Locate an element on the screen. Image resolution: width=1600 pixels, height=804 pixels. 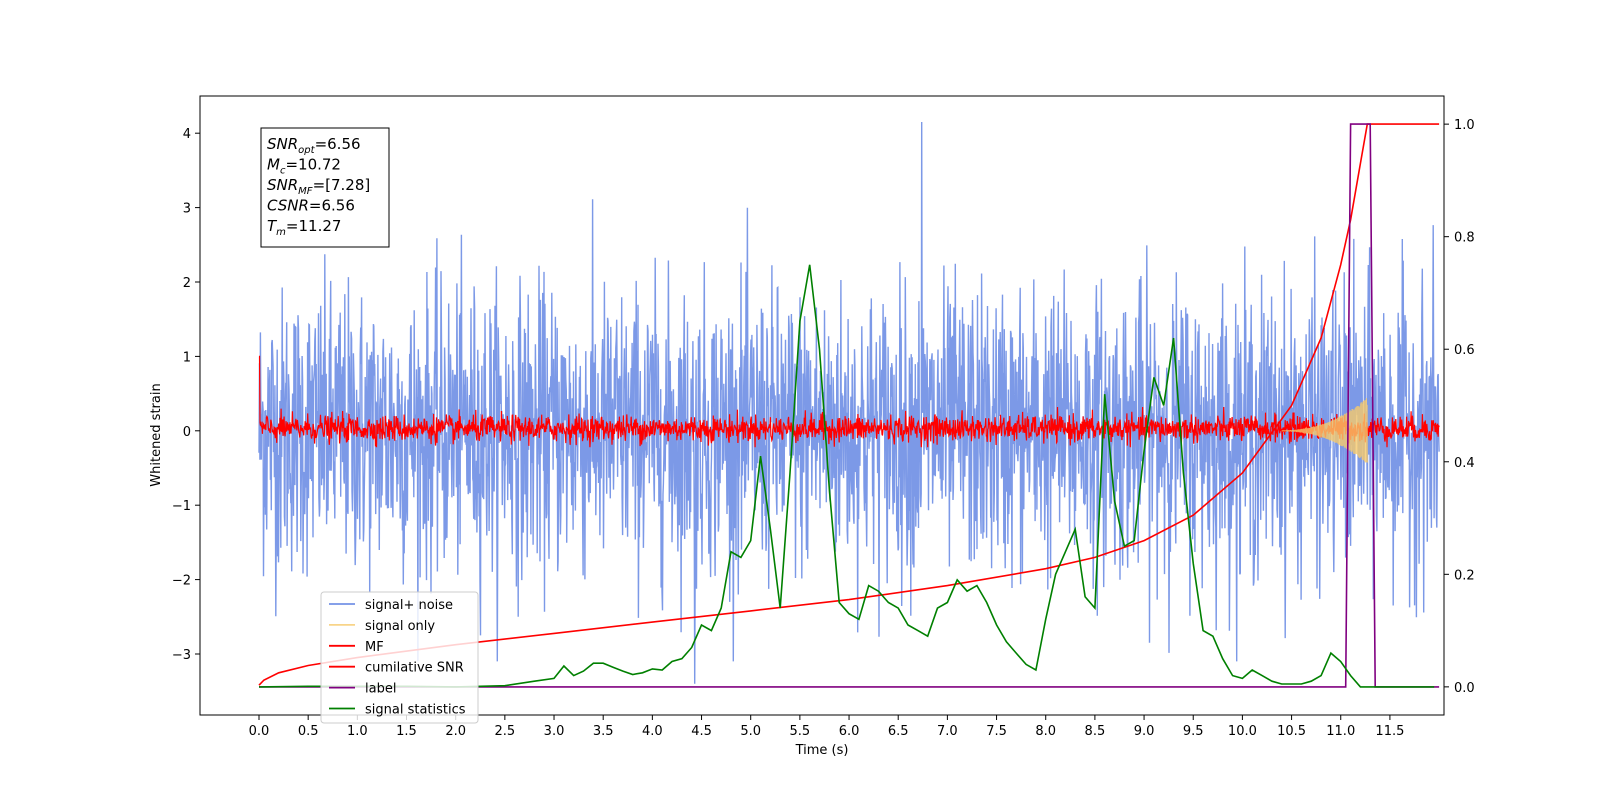
x-tick-label: 3.0 is located at coordinates (554, 731).